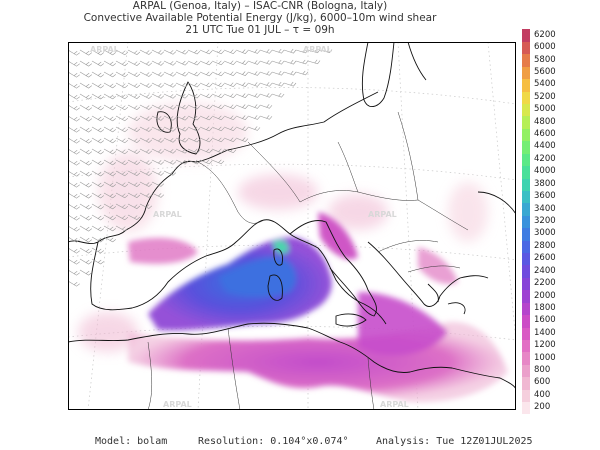 This screenshot has width=600, height=450. I want to click on footer-analysis: Analysis: Tue 12Z01JUL2025, so click(454, 441).